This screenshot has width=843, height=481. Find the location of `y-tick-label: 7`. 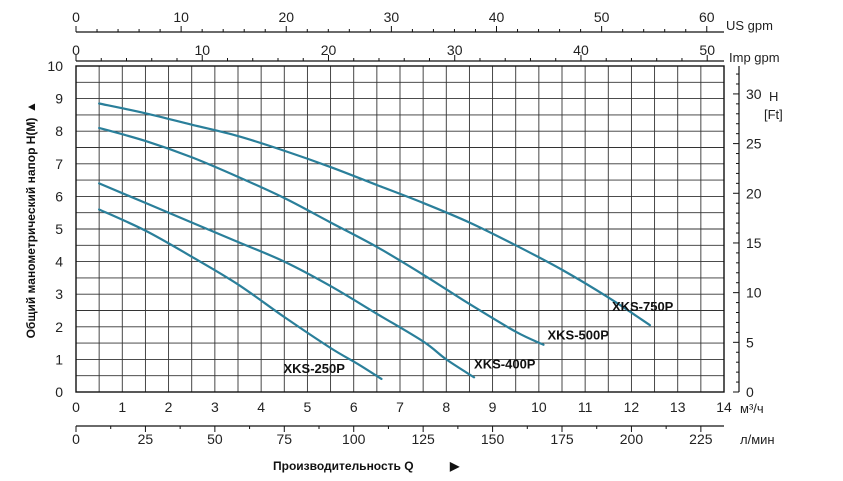

y-tick-label: 7 is located at coordinates (59, 164).